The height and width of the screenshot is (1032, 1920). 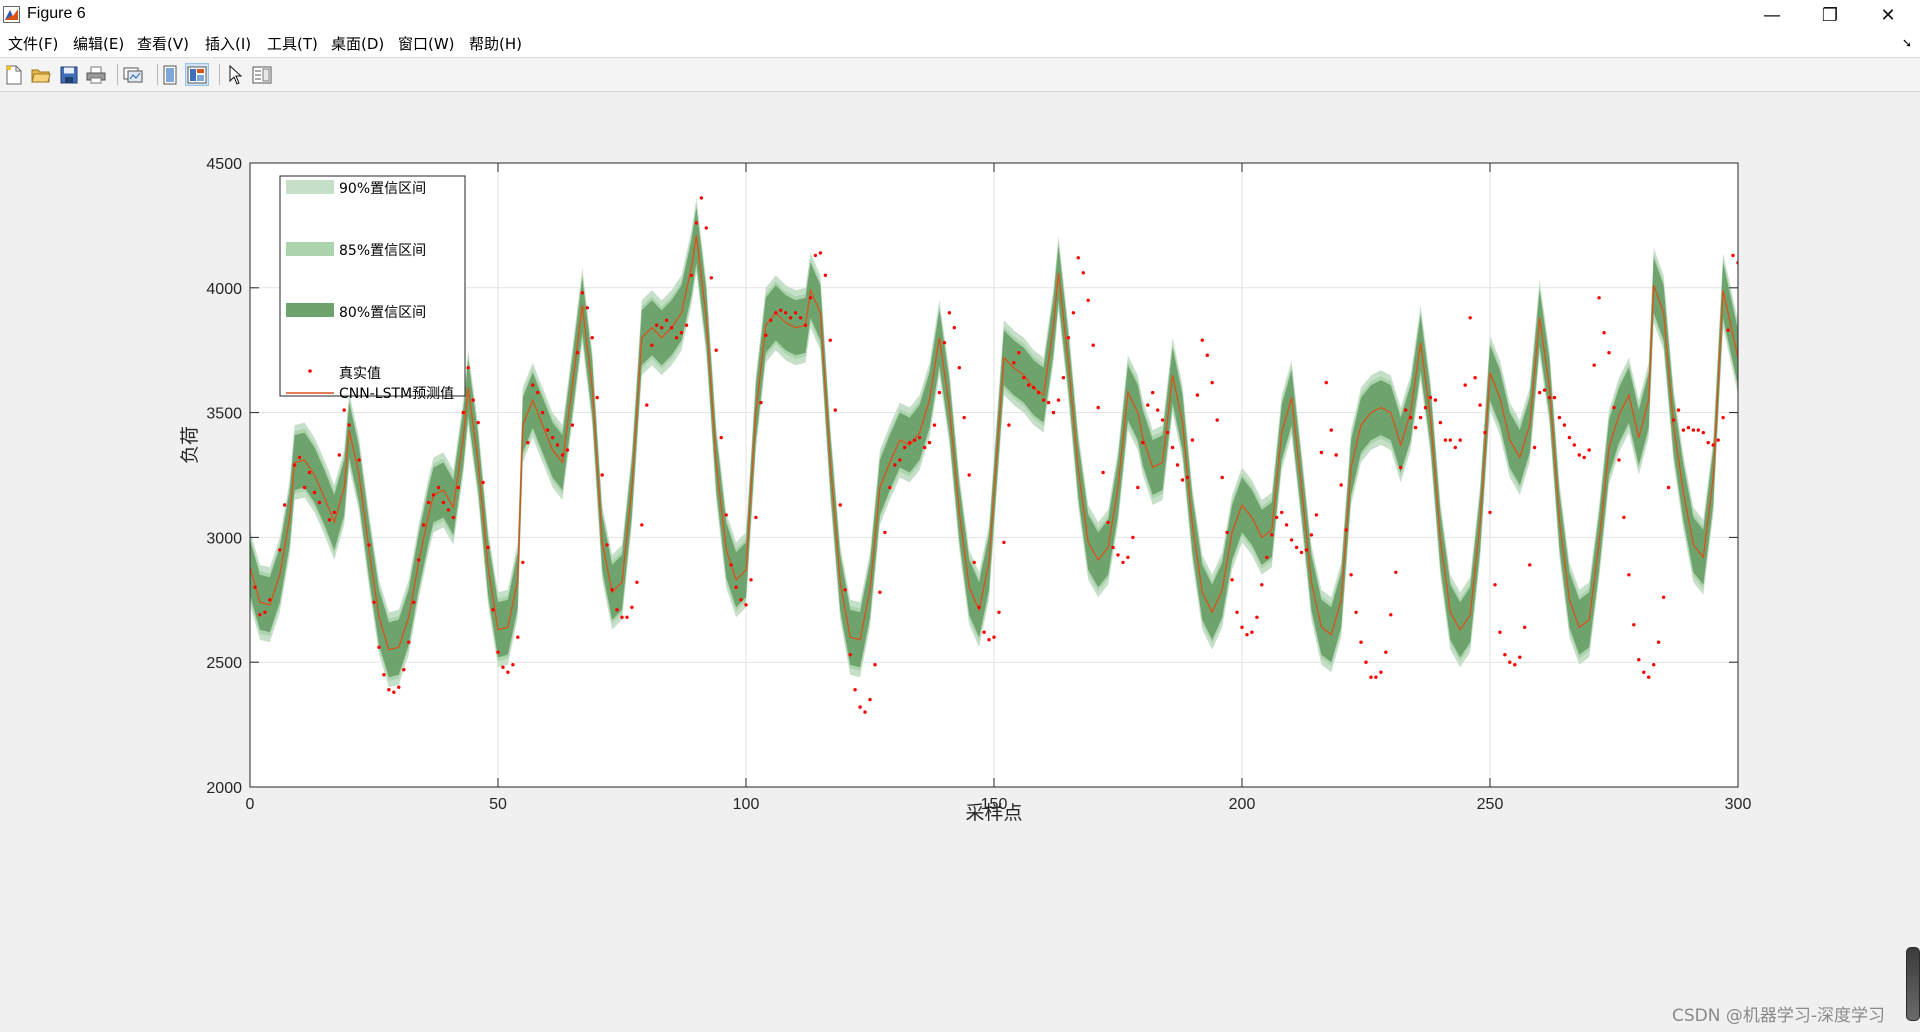 What do you see at coordinates (960, 74) in the screenshot?
I see `figure-toolbar` at bounding box center [960, 74].